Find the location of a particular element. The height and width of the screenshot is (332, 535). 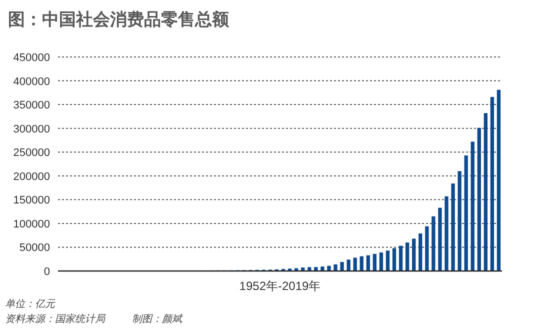

y-tick-label: 400000 is located at coordinates (31, 82).